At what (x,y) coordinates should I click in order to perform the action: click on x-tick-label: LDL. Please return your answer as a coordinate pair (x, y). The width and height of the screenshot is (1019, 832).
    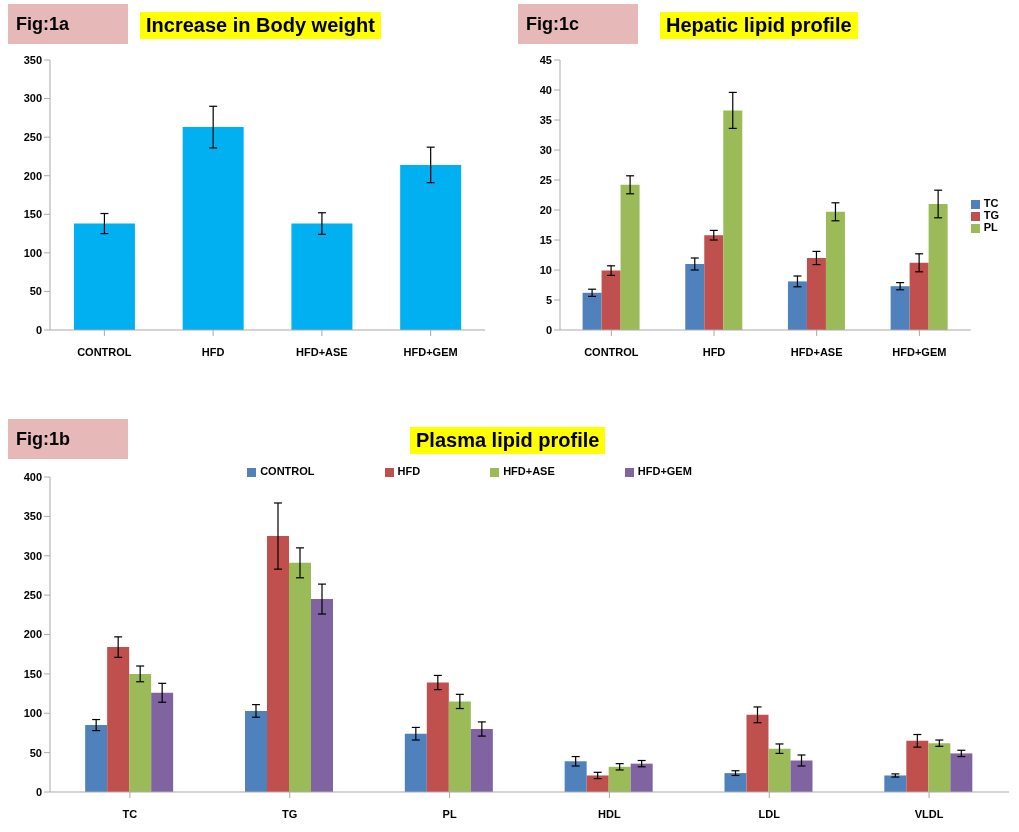
    Looking at the image, I should click on (769, 813).